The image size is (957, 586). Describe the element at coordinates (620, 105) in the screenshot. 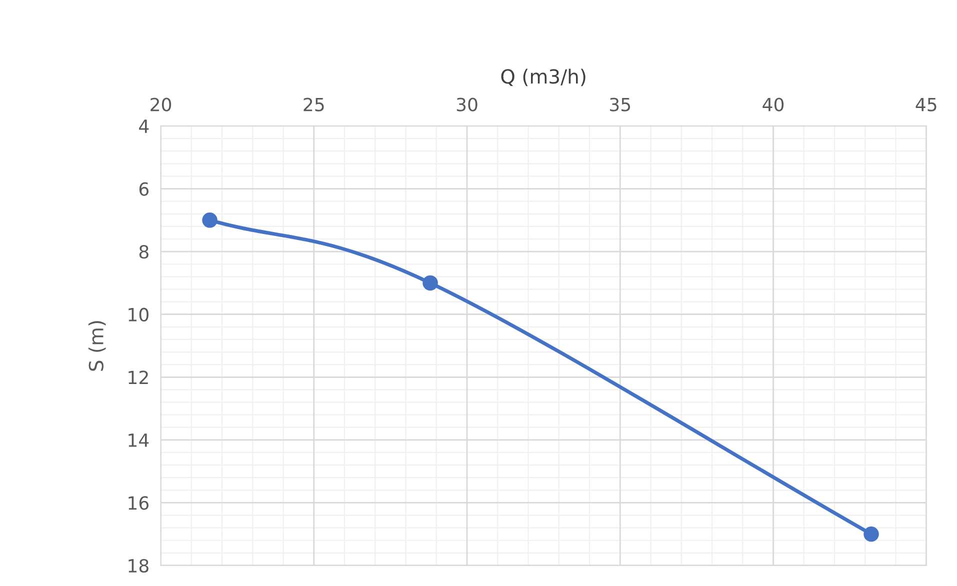

I see `x-tick-label: 35` at that location.